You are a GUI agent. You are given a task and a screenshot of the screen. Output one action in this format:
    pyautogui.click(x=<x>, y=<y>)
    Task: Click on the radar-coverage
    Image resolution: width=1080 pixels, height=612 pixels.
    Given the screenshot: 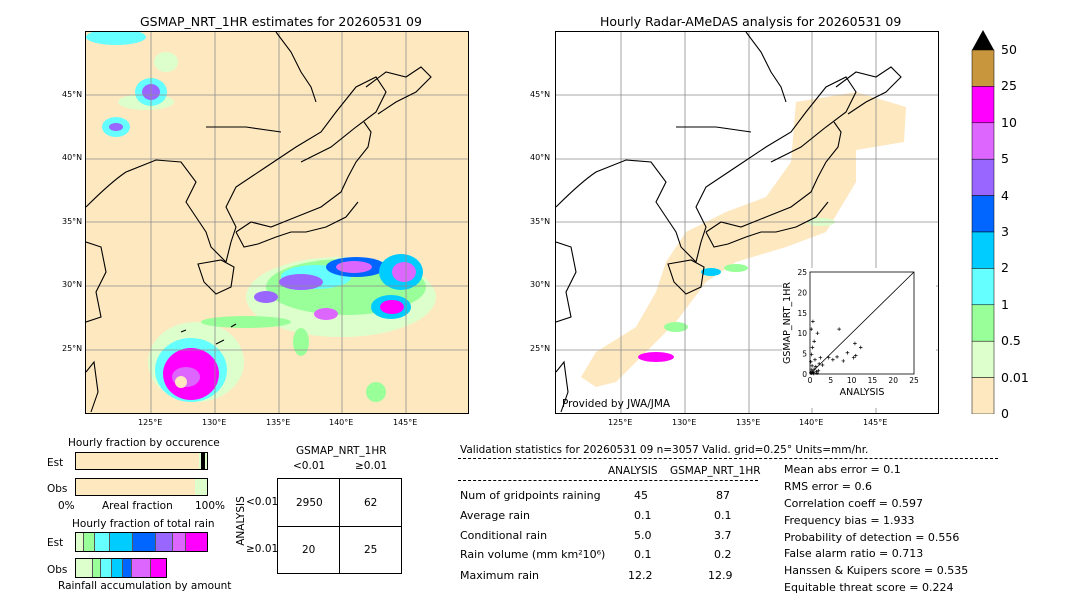 What is the action you would take?
    pyautogui.click(x=743, y=239)
    